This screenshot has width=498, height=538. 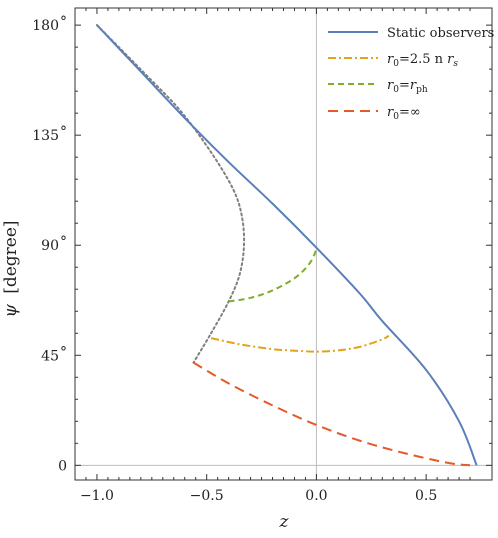 What do you see at coordinates (300, 343) in the screenshot?
I see `series-line-r0-2-5-n-rs` at bounding box center [300, 343].